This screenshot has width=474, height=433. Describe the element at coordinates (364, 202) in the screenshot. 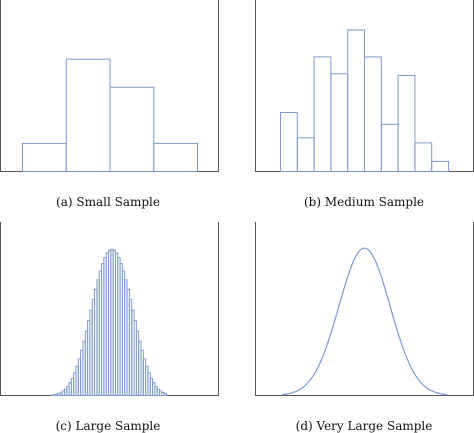

I see `caption-b: (b) Medium Sample` at that location.